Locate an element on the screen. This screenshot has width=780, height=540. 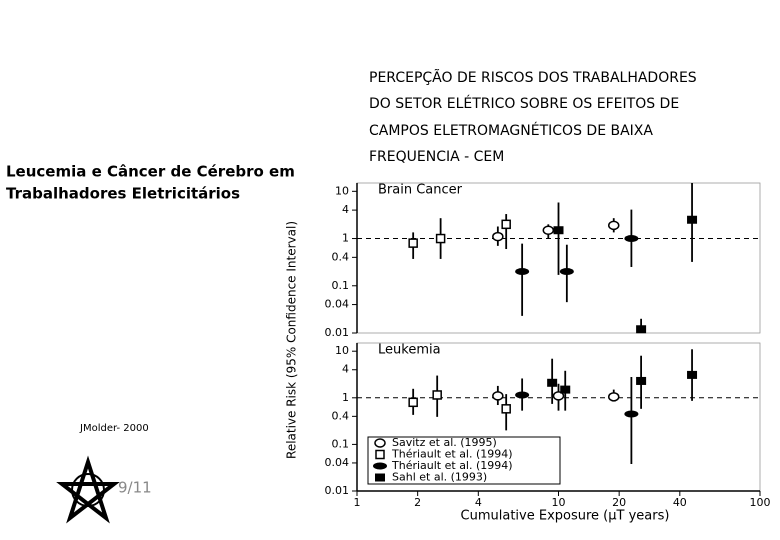
page-number: 9/11 is located at coordinates (135, 488).